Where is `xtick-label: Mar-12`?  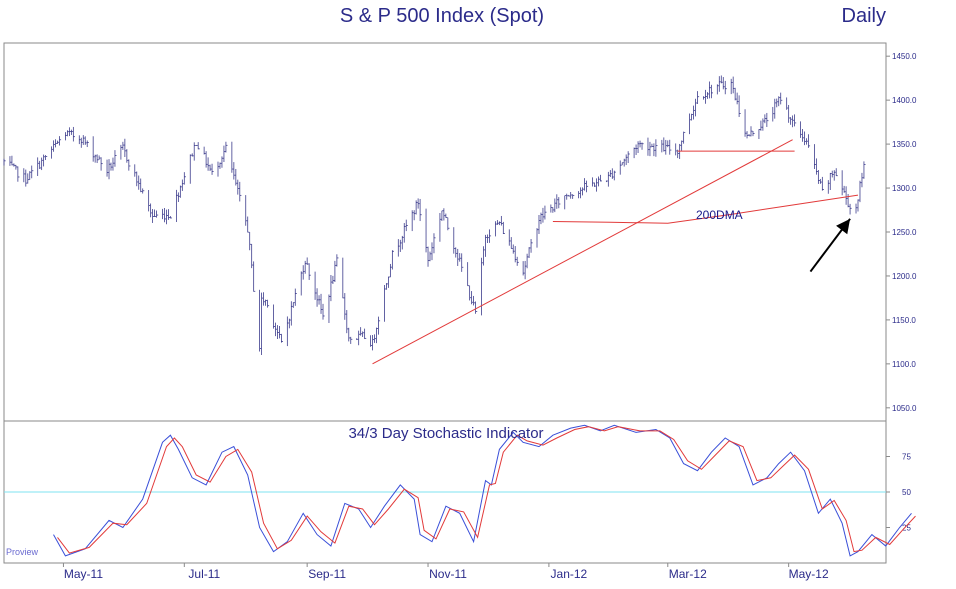 xtick-label: Mar-12 is located at coordinates (688, 574).